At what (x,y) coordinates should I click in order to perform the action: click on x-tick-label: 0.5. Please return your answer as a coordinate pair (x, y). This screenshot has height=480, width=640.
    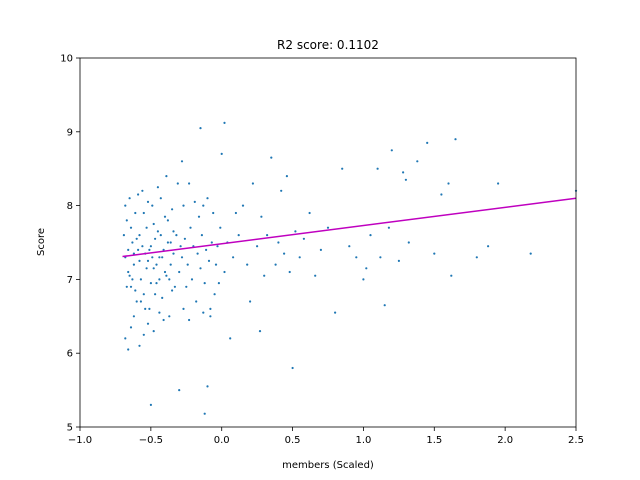
    Looking at the image, I should click on (293, 440).